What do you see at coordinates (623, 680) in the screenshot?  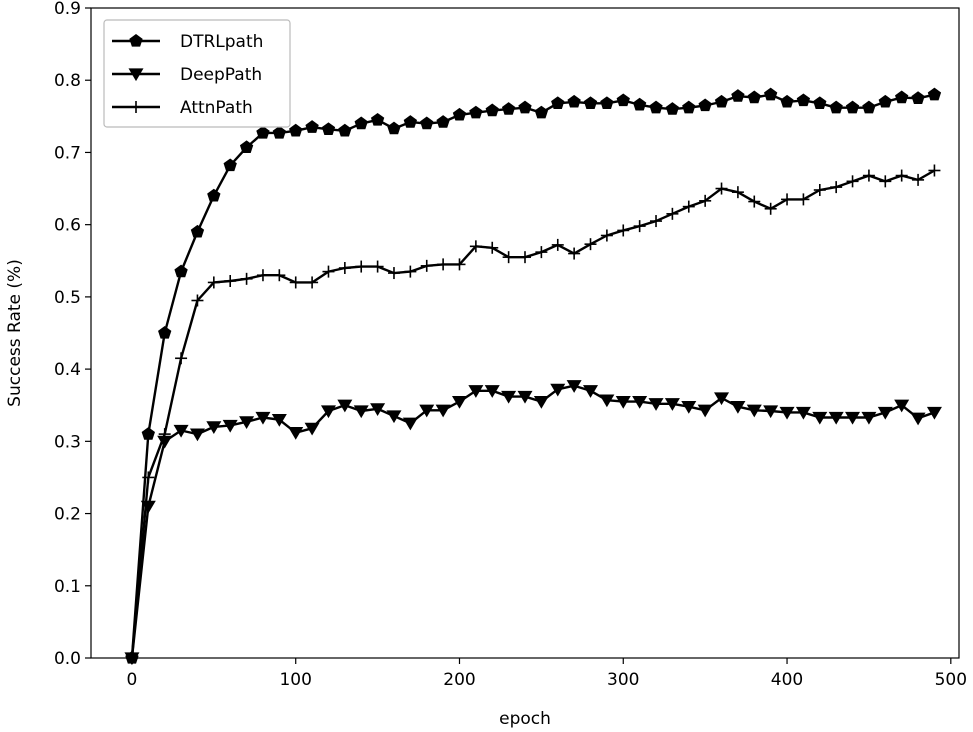 I see `x-tick-label: 300` at bounding box center [623, 680].